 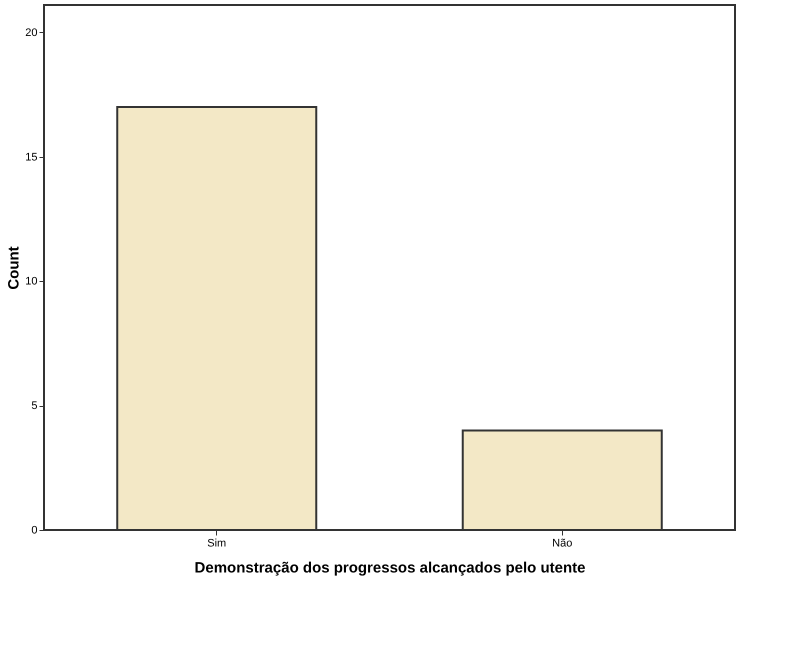 What do you see at coordinates (13, 268) in the screenshot?
I see `y-axis-title: Count` at bounding box center [13, 268].